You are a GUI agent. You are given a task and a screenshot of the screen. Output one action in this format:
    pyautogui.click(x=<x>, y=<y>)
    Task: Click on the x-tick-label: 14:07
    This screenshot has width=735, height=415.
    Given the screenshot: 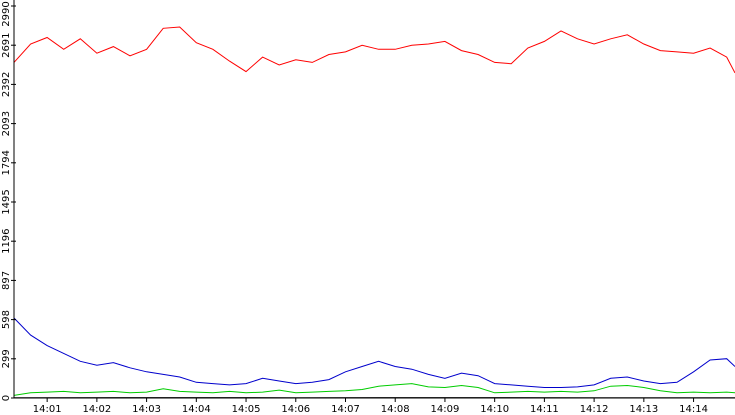 What is the action you would take?
    pyautogui.click(x=345, y=409)
    